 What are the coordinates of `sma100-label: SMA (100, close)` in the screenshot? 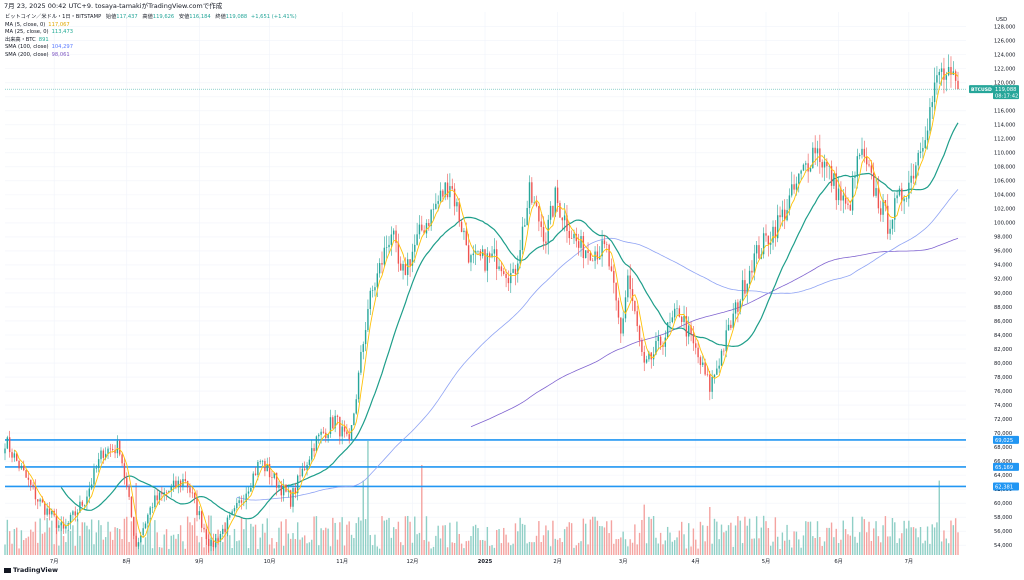 It's located at (27, 47).